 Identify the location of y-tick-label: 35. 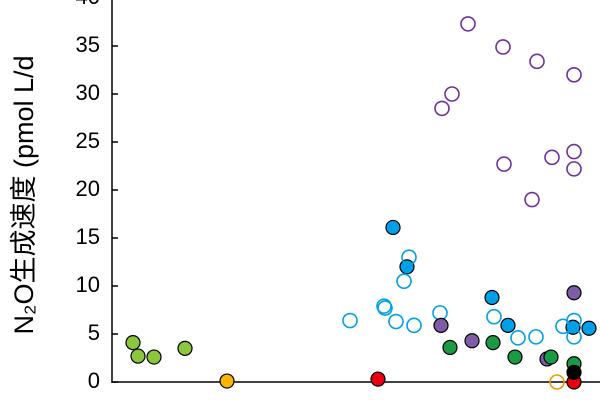
(88, 44).